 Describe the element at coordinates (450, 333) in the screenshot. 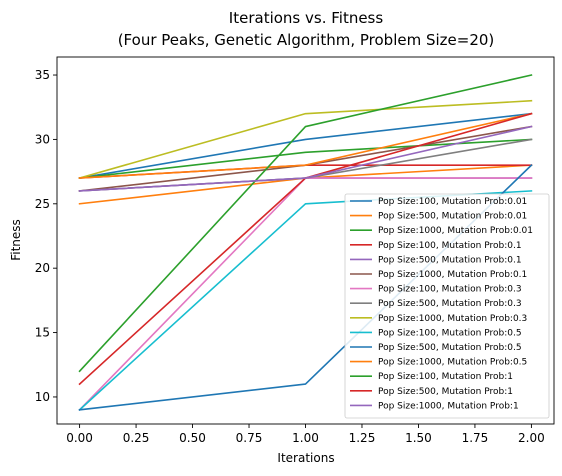

I see `legend-label: Pop Size:100, Mutation Prob:0.5` at that location.